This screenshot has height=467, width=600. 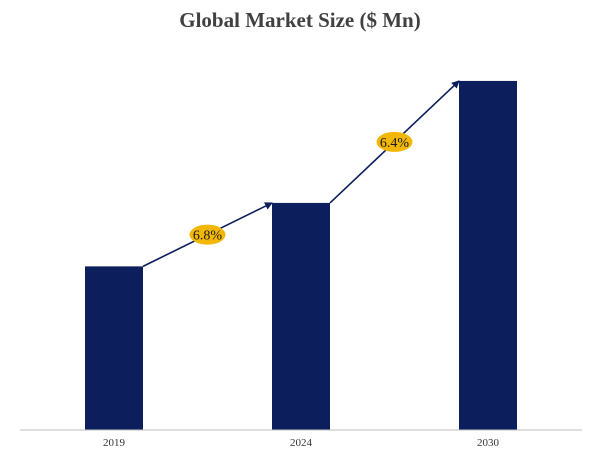 I want to click on x-tick-label-2024: 2024, so click(x=301, y=443).